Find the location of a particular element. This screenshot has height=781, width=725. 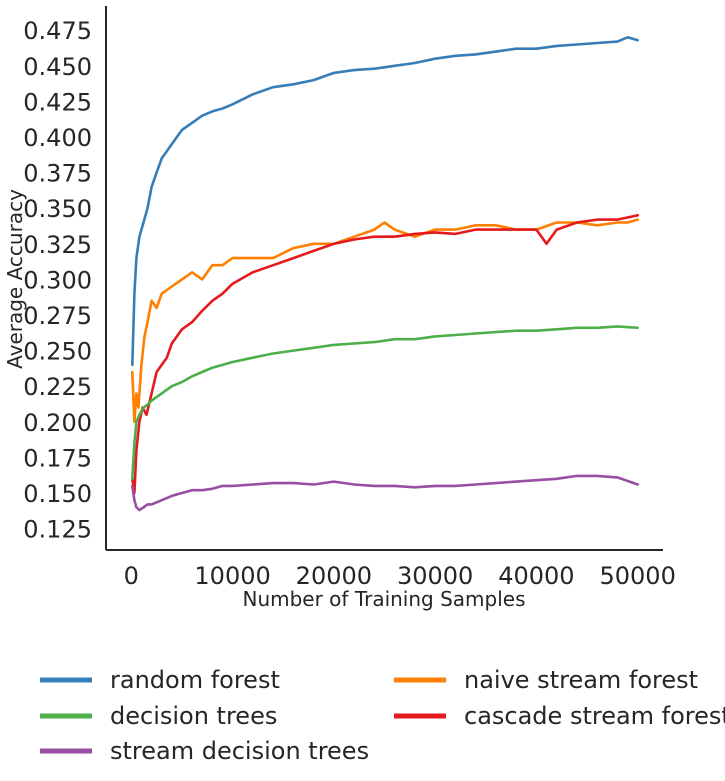

x-tick-label: 30000 is located at coordinates (435, 576).